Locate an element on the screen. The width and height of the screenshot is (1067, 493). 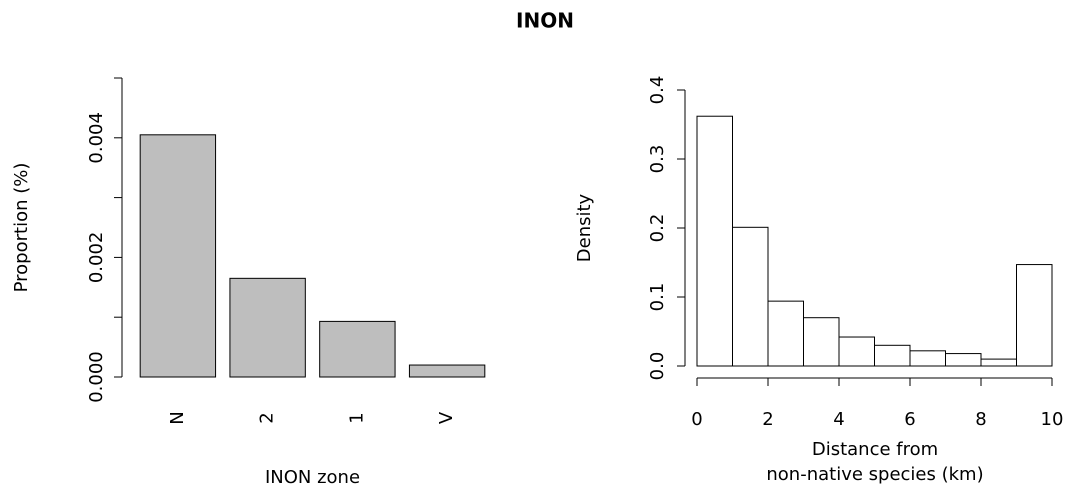
y-tick-label: 0.4 is located at coordinates (657, 90).